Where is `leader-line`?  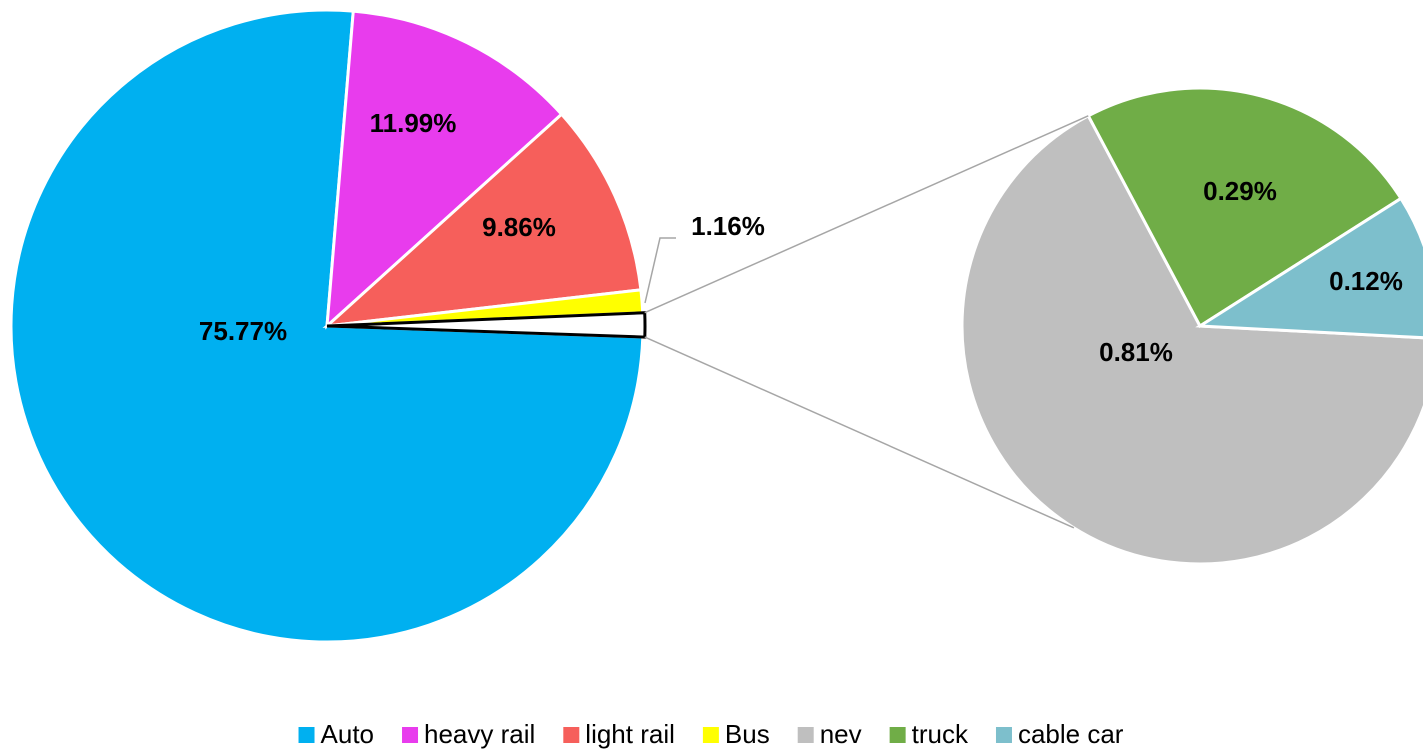 leader-line is located at coordinates (660, 270).